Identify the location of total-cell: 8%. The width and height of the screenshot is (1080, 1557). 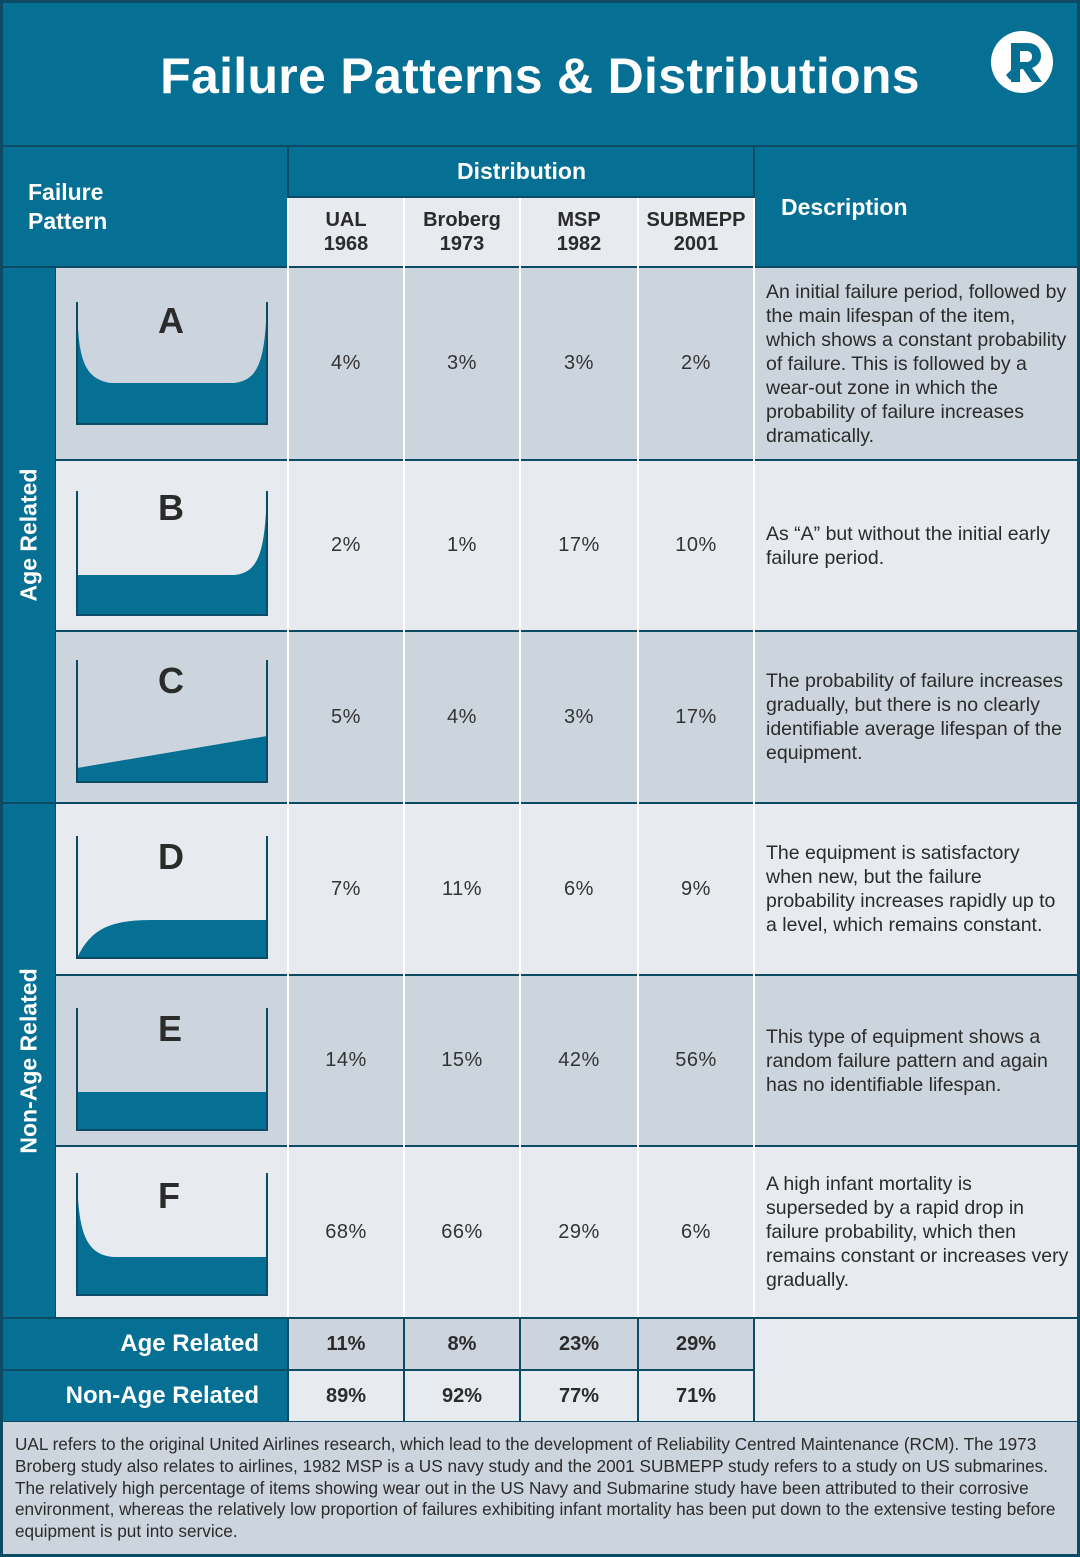
(462, 1344).